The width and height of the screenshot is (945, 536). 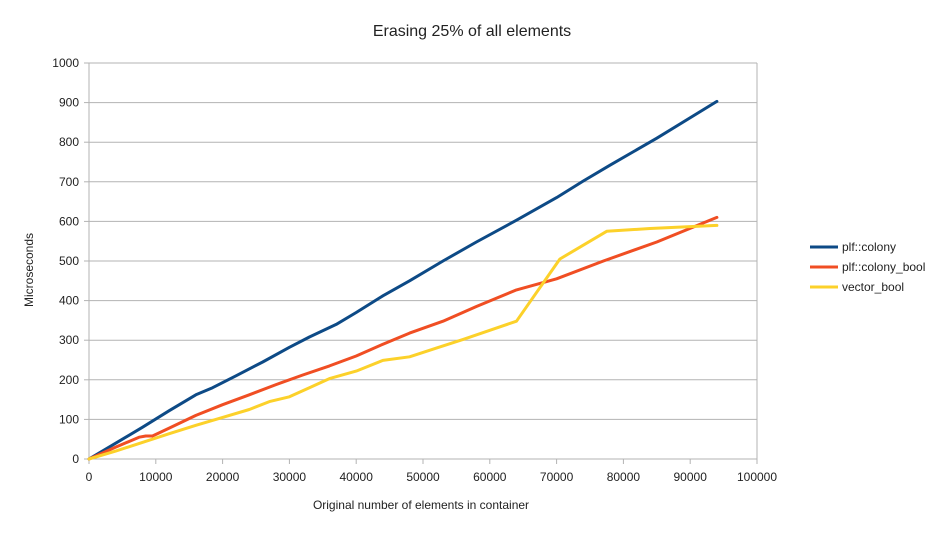 I want to click on y-tick-label: 700, so click(x=69, y=182).